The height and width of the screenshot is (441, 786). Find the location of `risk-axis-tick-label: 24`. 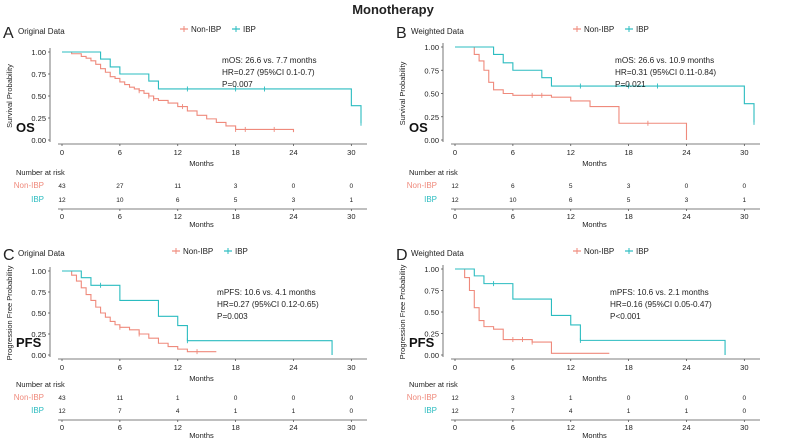

risk-axis-tick-label: 24 is located at coordinates (686, 427).